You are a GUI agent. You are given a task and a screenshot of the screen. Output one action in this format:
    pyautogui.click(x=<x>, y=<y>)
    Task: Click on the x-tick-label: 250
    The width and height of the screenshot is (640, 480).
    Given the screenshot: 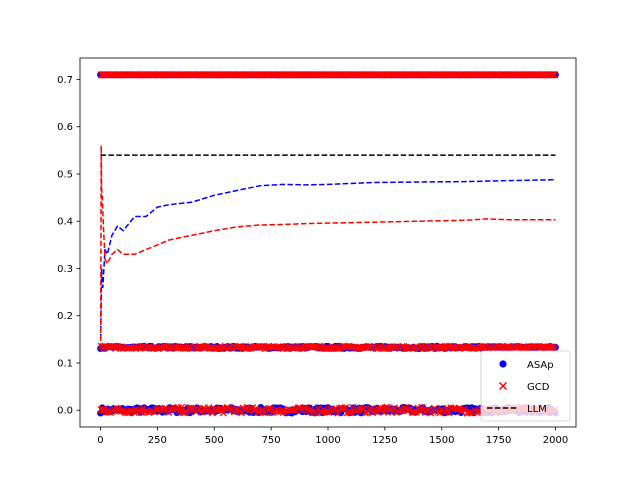 What is the action you would take?
    pyautogui.click(x=157, y=440)
    